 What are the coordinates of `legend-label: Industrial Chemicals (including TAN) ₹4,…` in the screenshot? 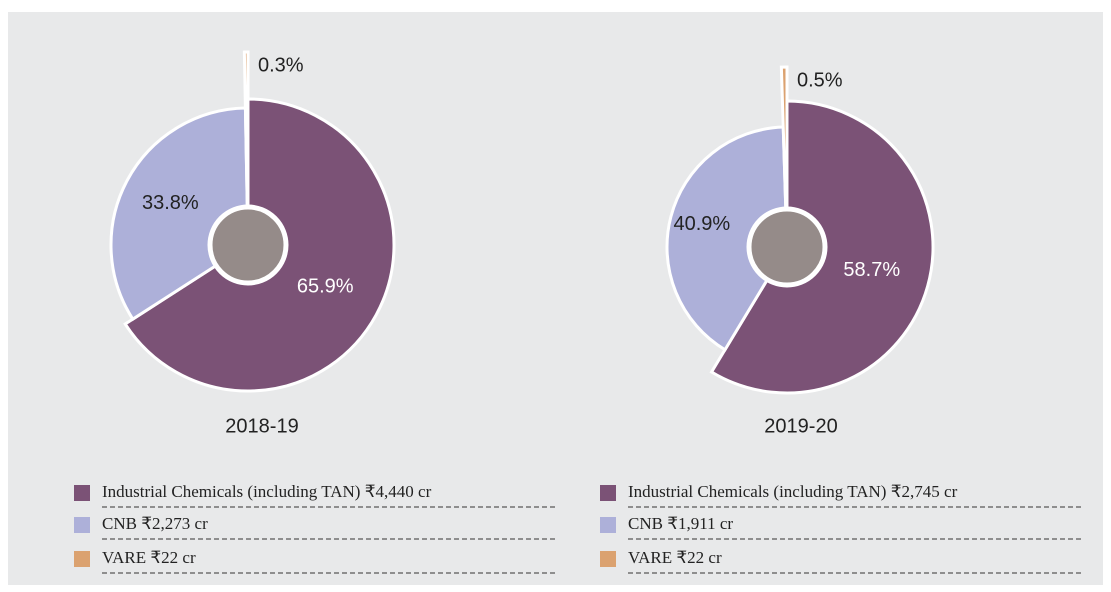 It's located at (267, 491).